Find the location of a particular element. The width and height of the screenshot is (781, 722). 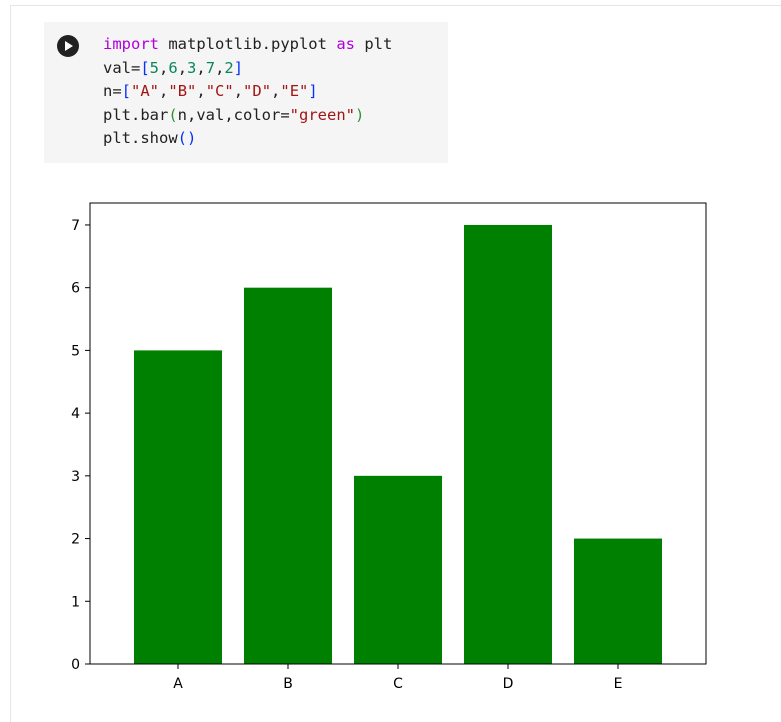

code-line: n=["A","B","C","D","E"] is located at coordinates (210, 91).